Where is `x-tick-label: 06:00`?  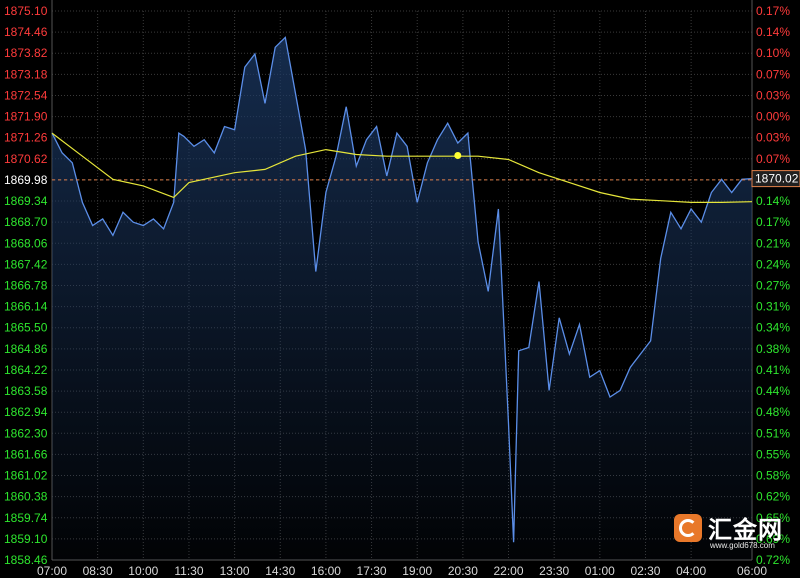
x-tick-label: 06:00 is located at coordinates (752, 571).